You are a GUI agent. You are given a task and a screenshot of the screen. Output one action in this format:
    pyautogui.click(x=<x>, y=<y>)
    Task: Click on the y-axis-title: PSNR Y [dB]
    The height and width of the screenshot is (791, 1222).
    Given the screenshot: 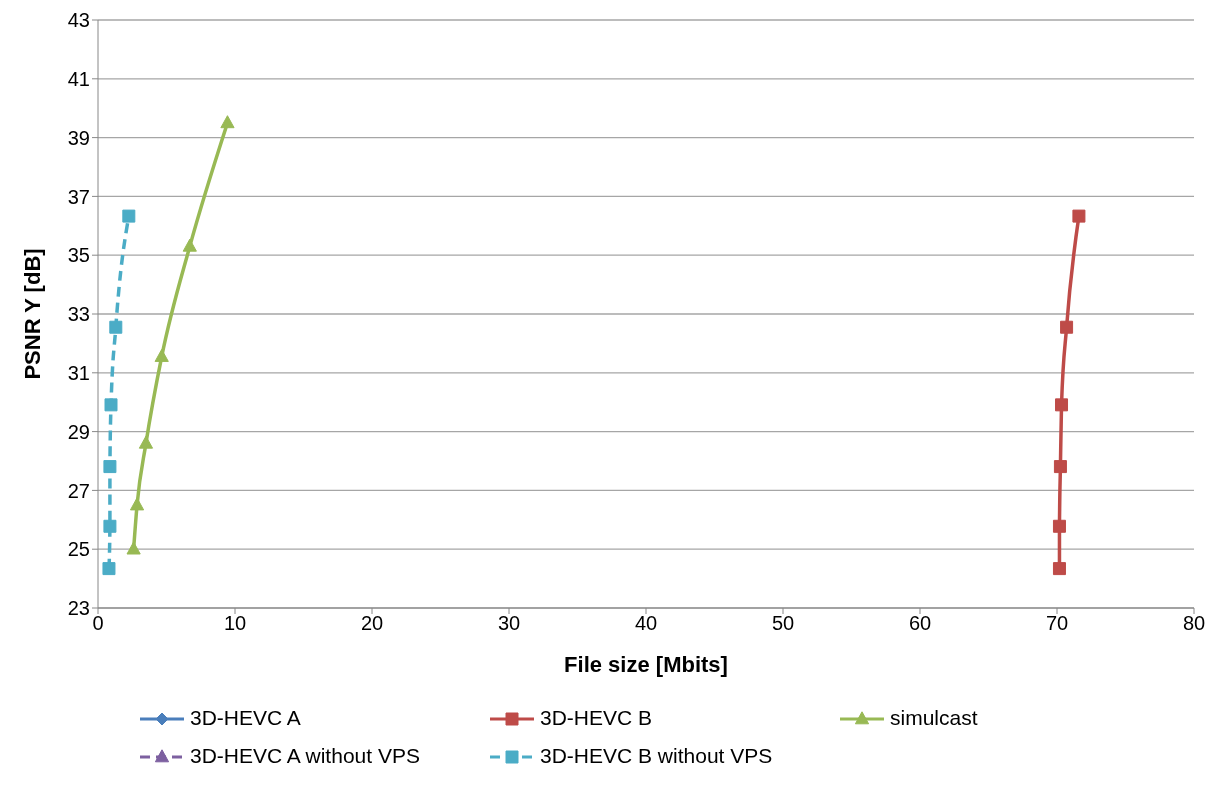 What is the action you would take?
    pyautogui.click(x=32, y=314)
    